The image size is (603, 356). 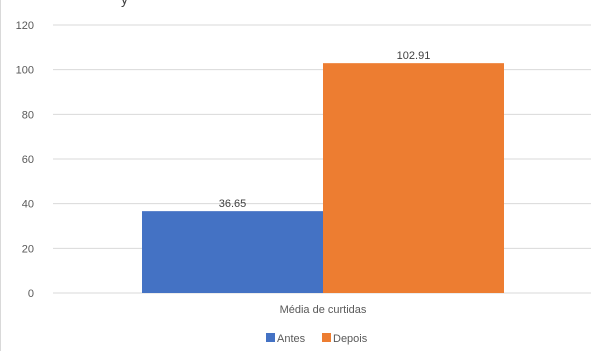 I want to click on cut-off-title-fragment: y, so click(x=124, y=3).